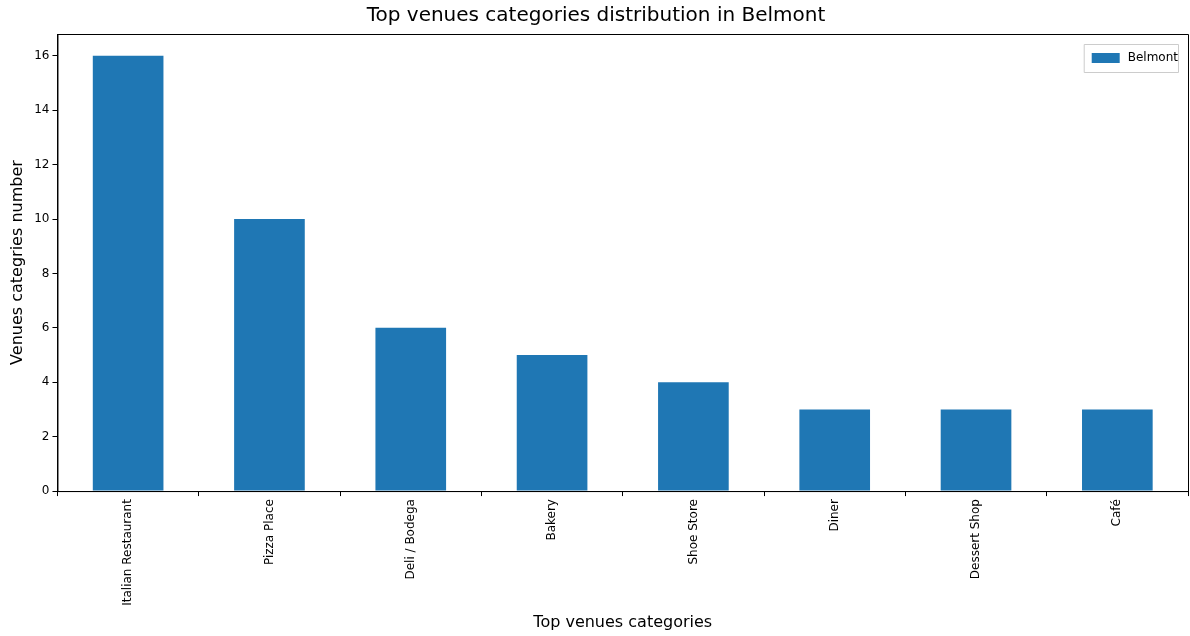  What do you see at coordinates (127, 552) in the screenshot?
I see `x-tick-label: Italian Restaurant` at bounding box center [127, 552].